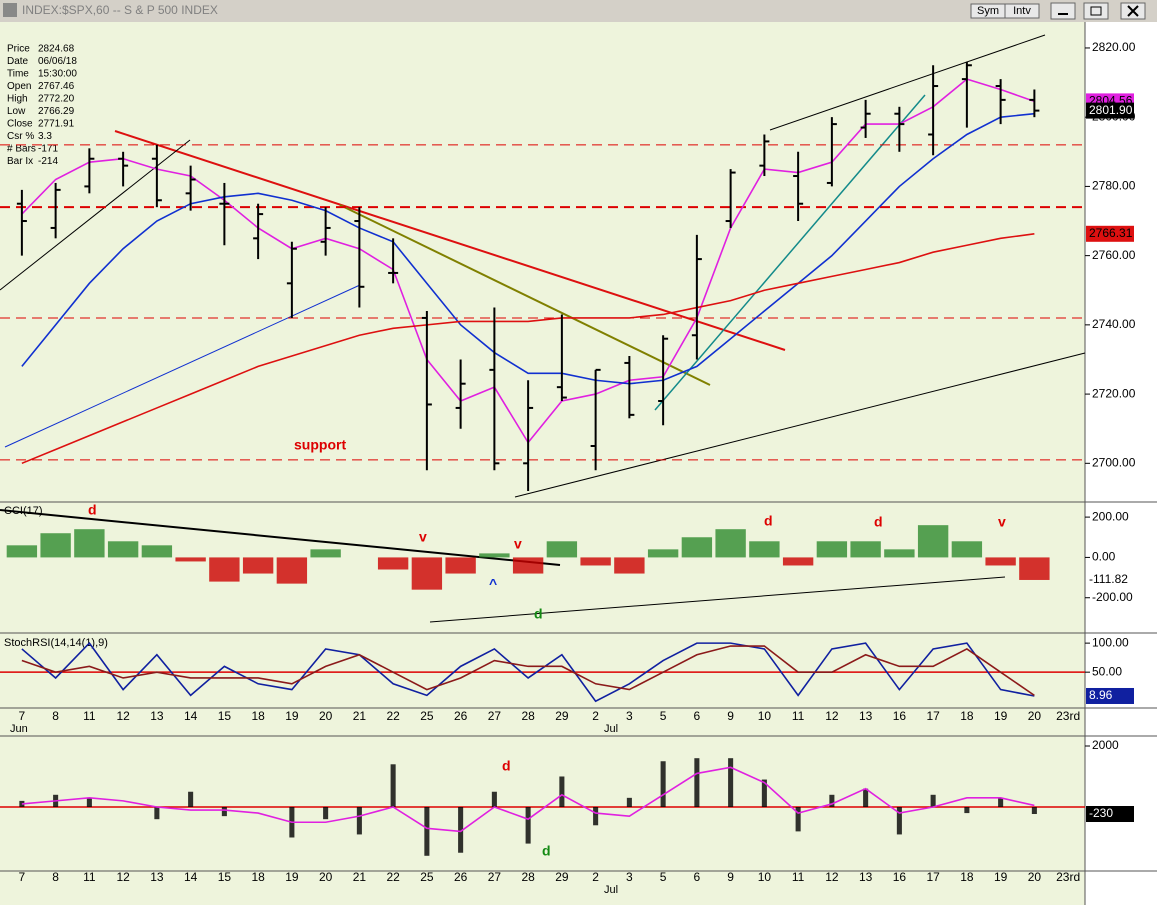 This screenshot has width=1157, height=905. What do you see at coordinates (1110, 642) in the screenshot?
I see `y-tick-label: 100.00` at bounding box center [1110, 642].